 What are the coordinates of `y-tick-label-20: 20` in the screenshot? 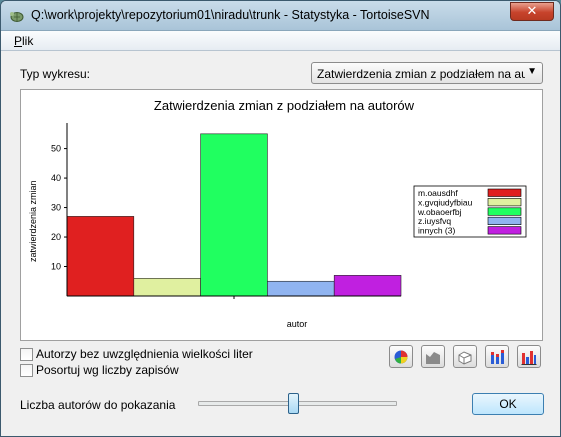 It's located at (56, 237).